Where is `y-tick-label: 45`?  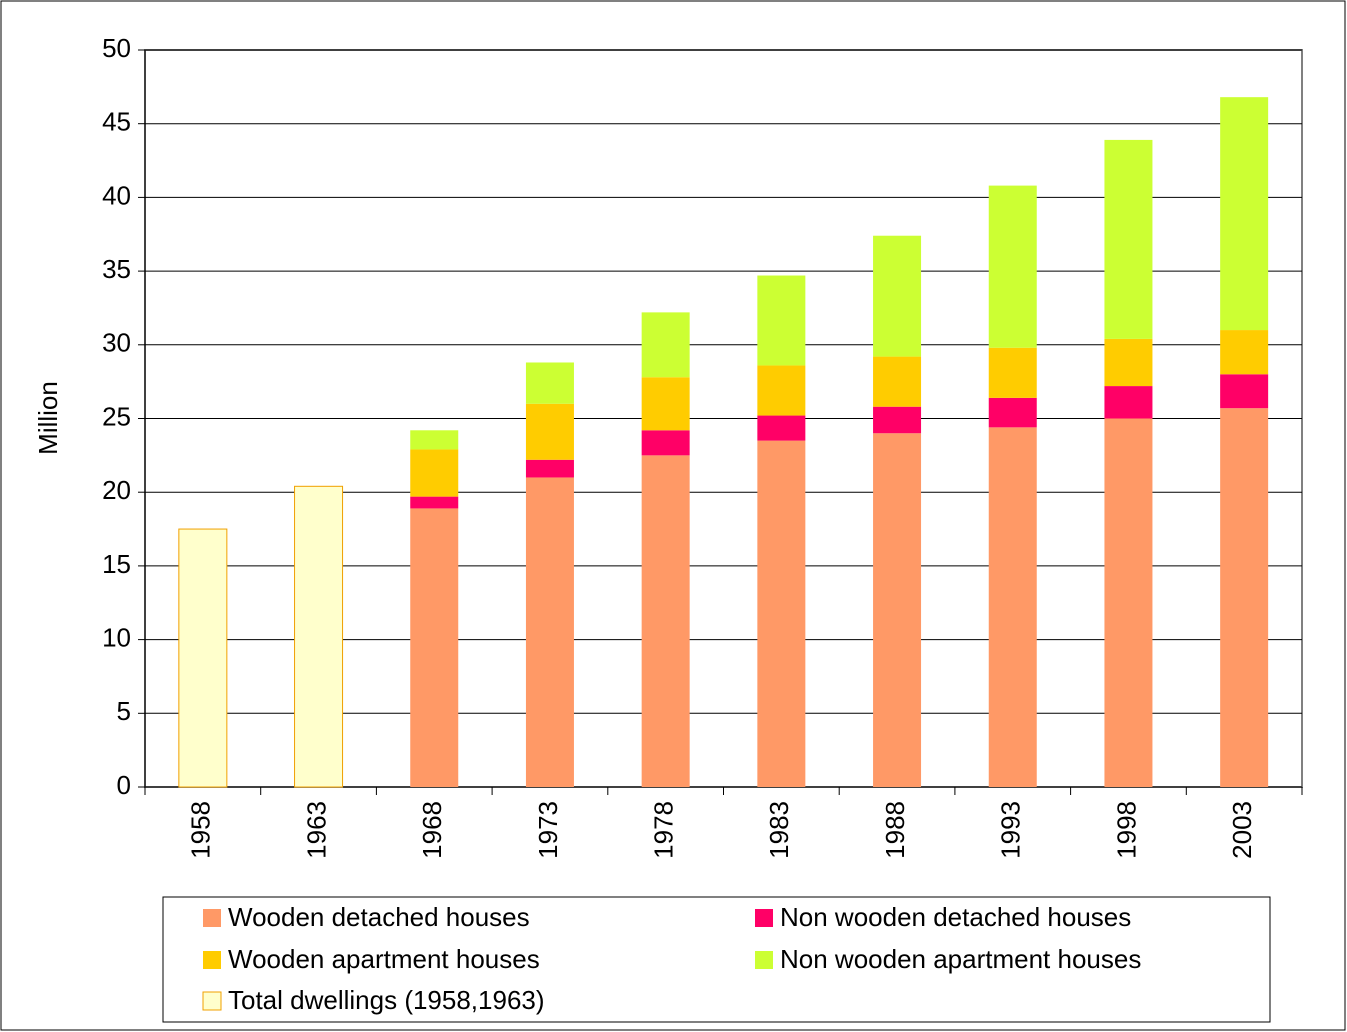 y-tick-label: 45 is located at coordinates (116, 122).